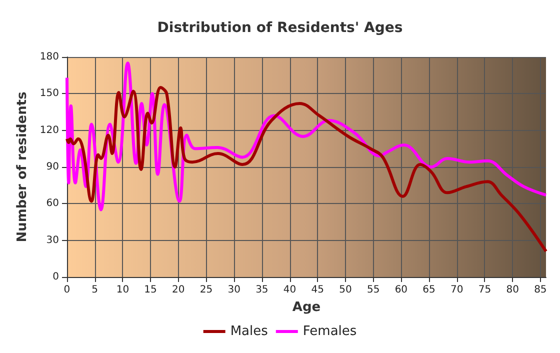  What do you see at coordinates (49, 130) in the screenshot?
I see `y-tick-label: 120` at bounding box center [49, 130].